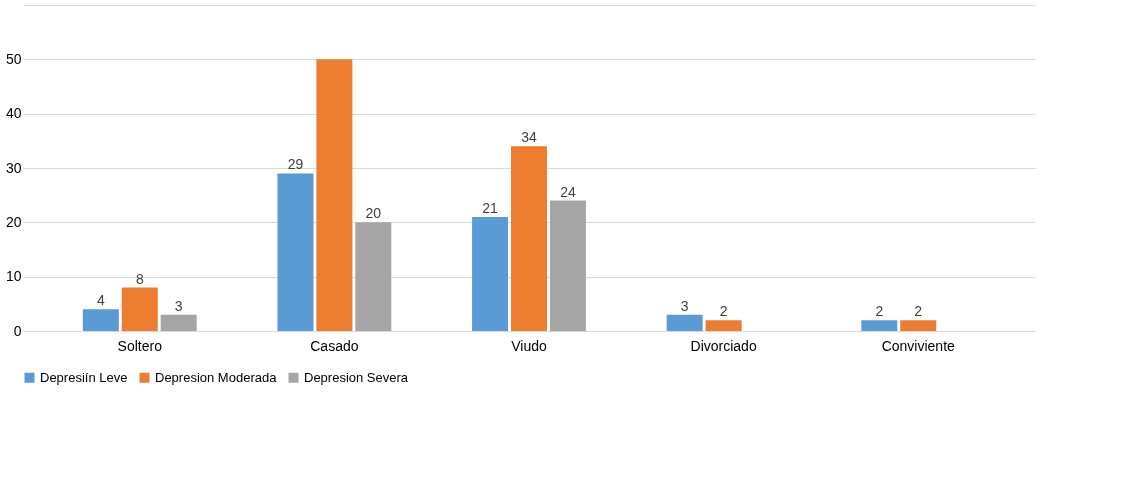 The width and height of the screenshot is (1125, 492). Describe the element at coordinates (529, 137) in the screenshot. I see `data-label: 34` at that location.